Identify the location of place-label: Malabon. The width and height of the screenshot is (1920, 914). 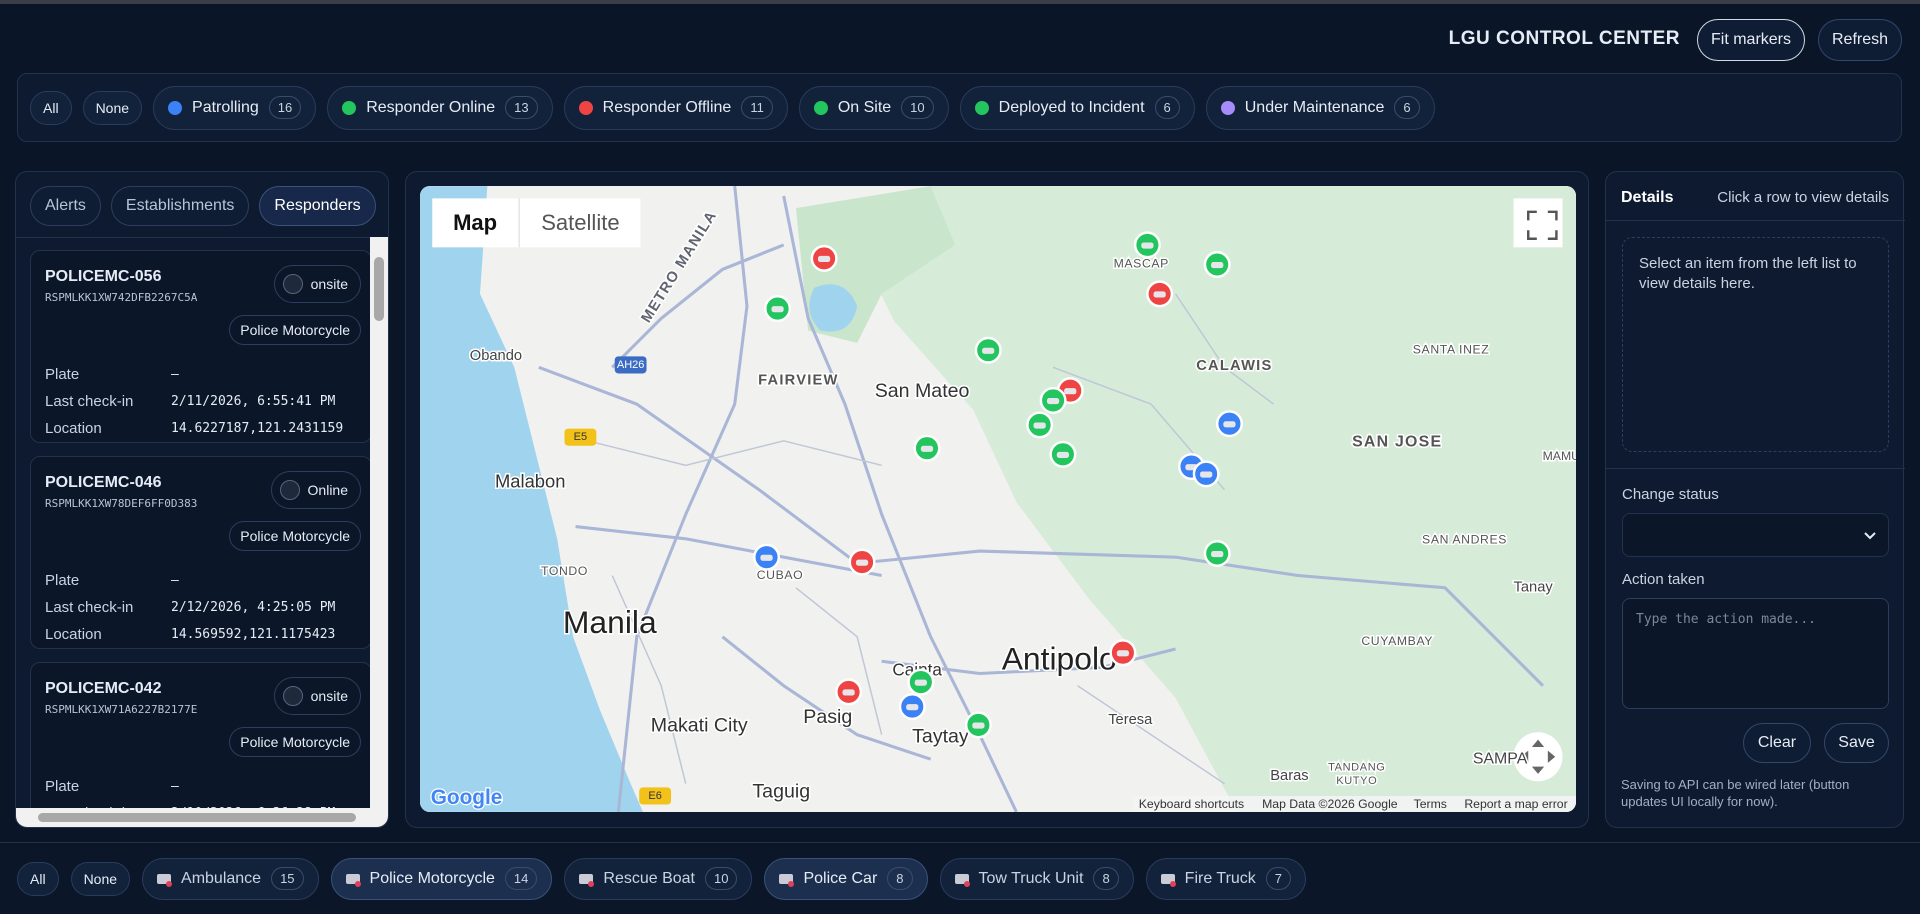
(530, 480).